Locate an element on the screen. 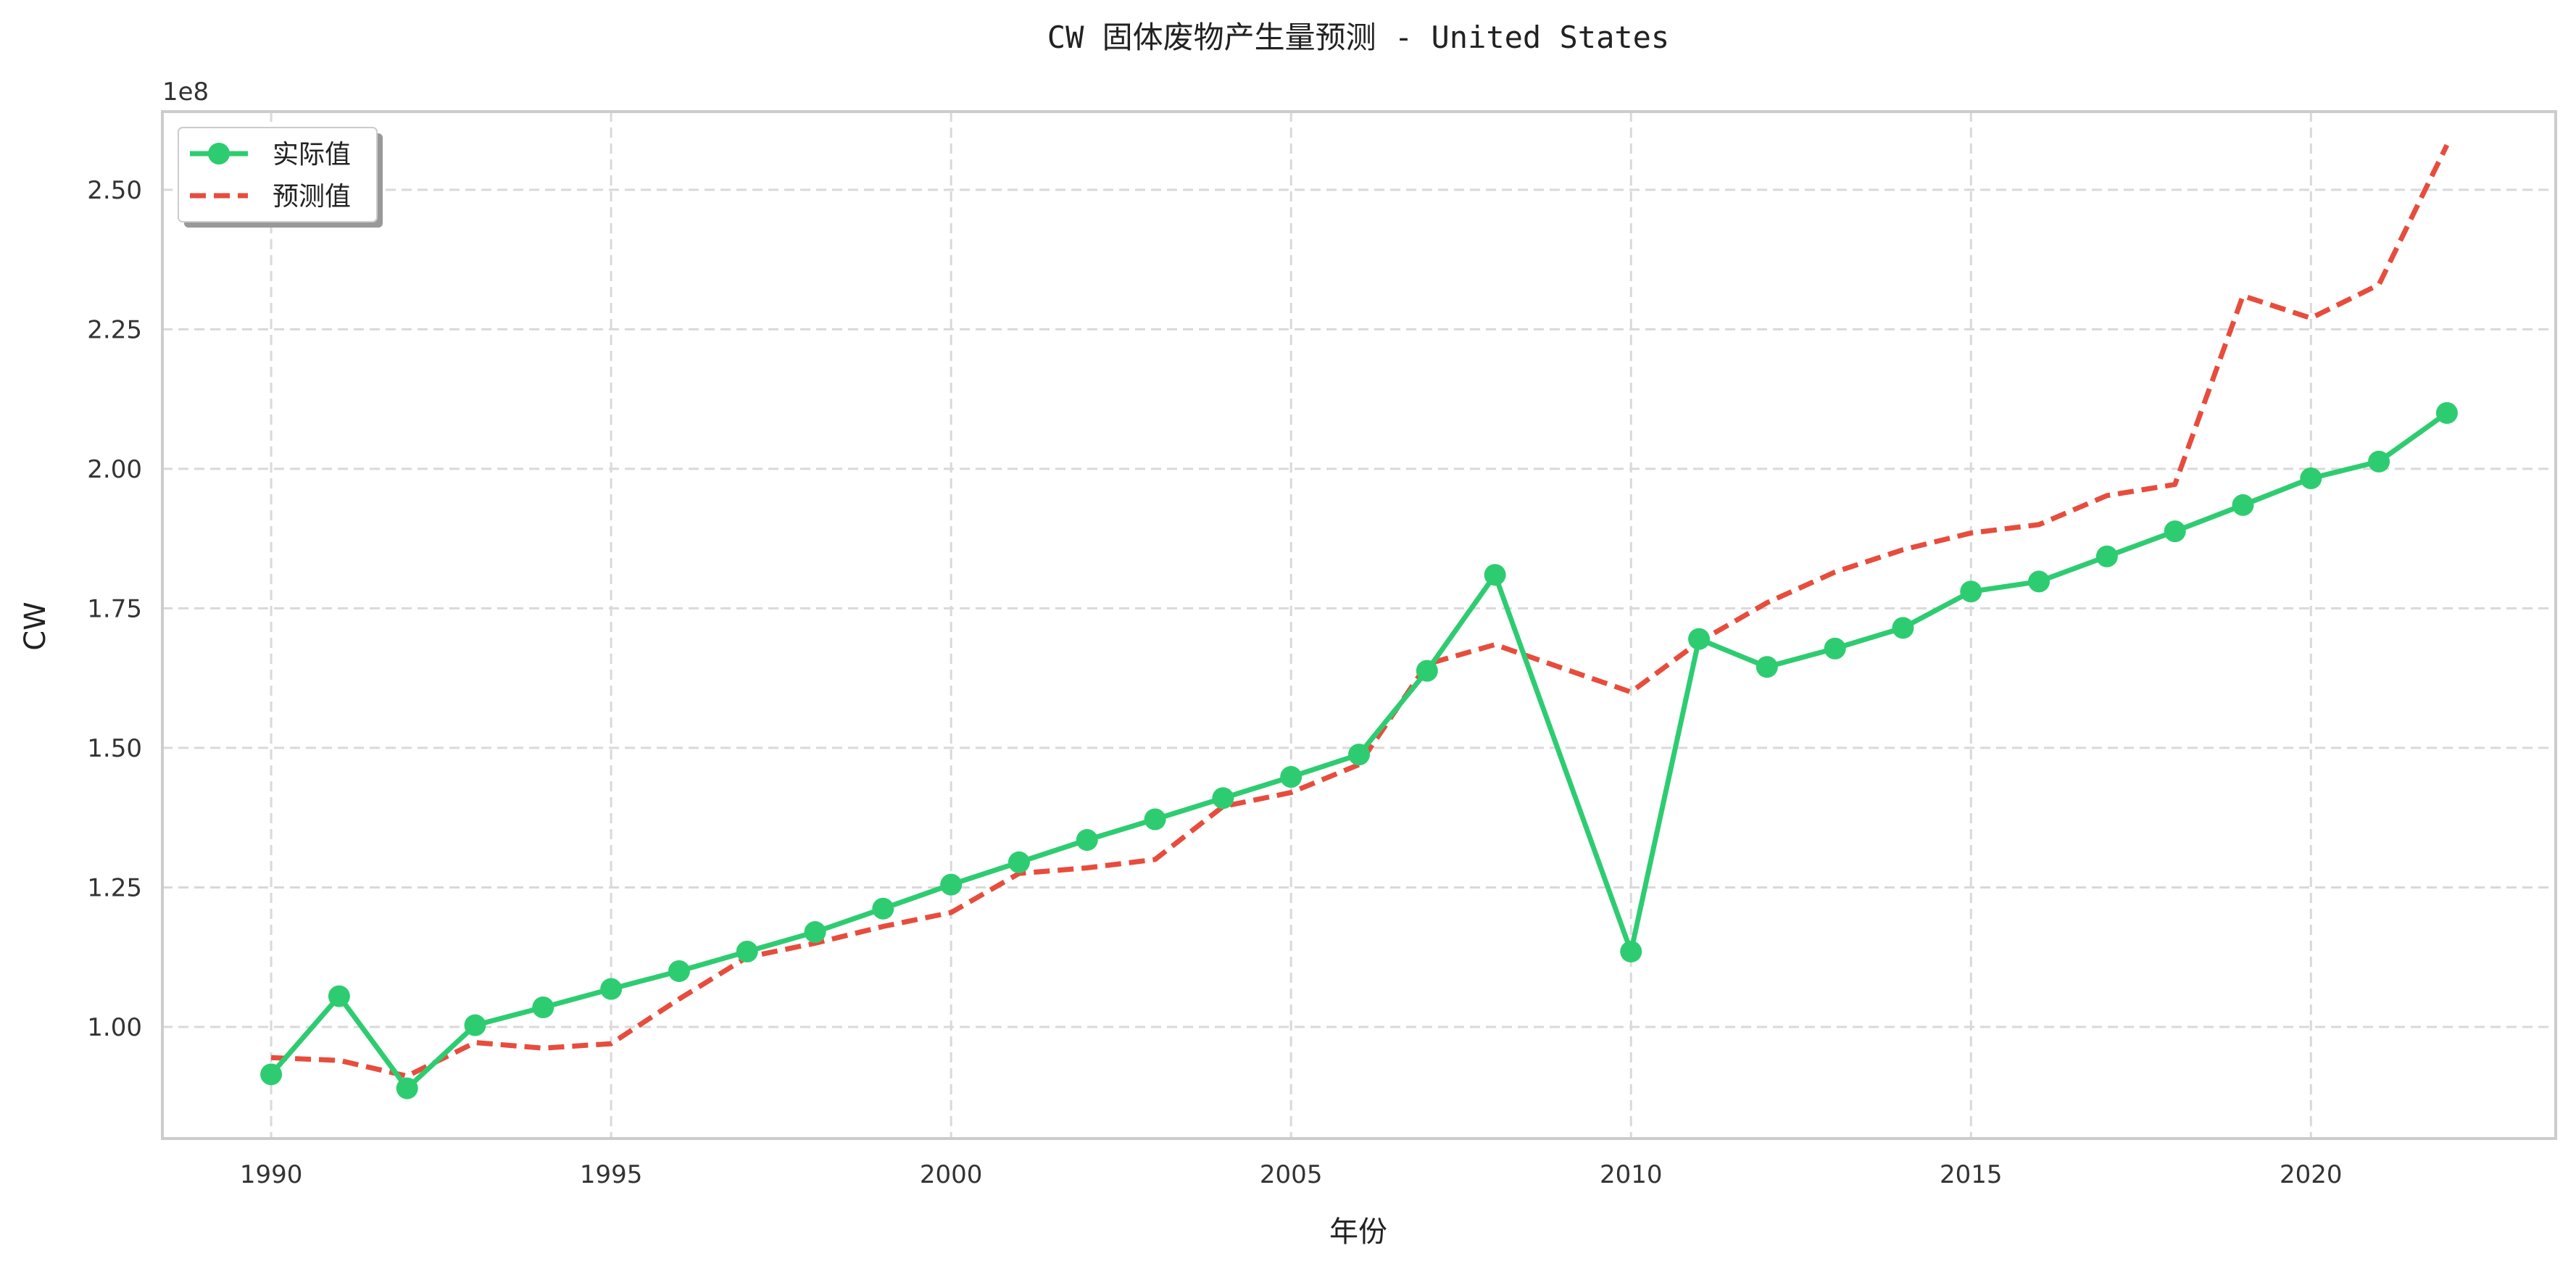 Image resolution: width=2576 pixels, height=1269 pixels. x-ticks: 1990 1995 2000 2005 2010 2015 2020 is located at coordinates (1291, 1174).